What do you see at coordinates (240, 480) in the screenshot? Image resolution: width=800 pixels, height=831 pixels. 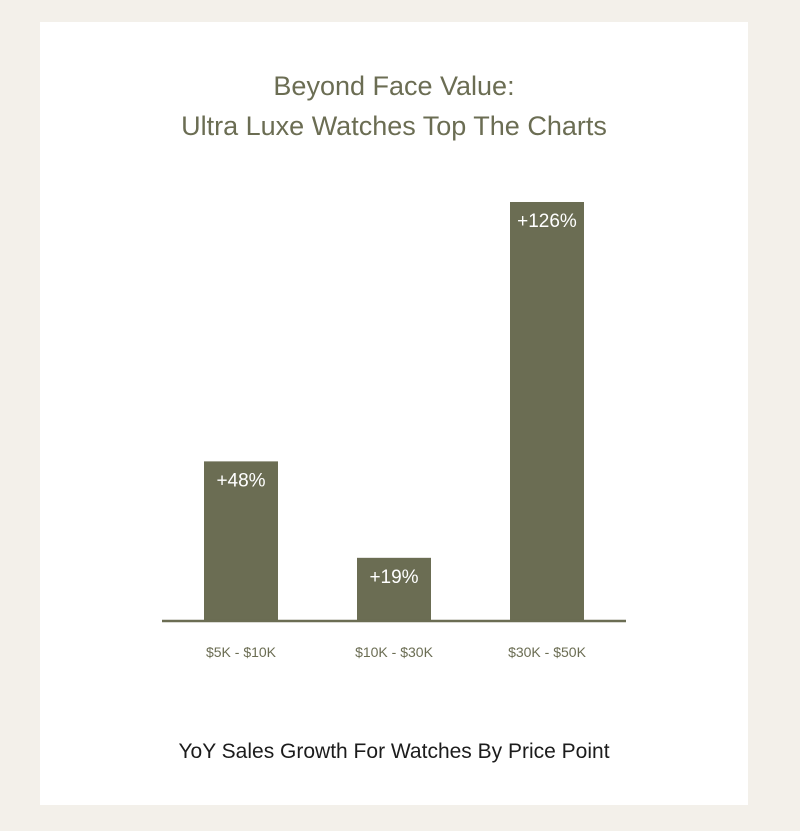 I see `bar-data-label: +48%` at bounding box center [240, 480].